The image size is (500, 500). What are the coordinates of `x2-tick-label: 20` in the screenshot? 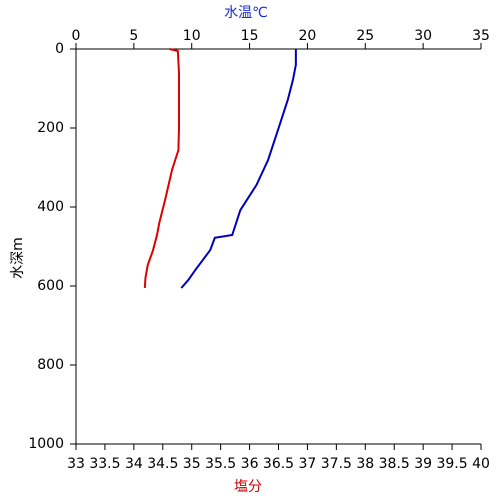 It's located at (308, 36).